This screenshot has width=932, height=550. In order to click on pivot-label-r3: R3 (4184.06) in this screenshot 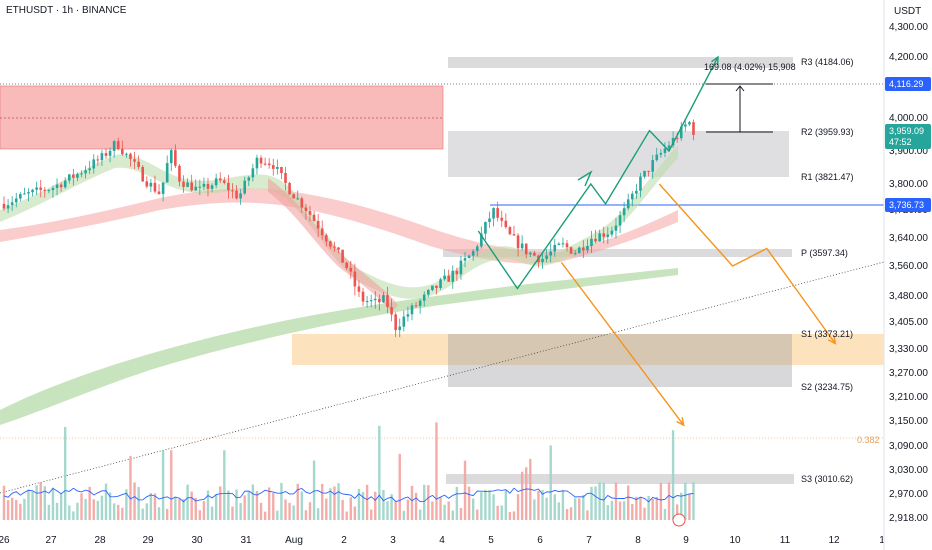, I will do `click(827, 62)`.